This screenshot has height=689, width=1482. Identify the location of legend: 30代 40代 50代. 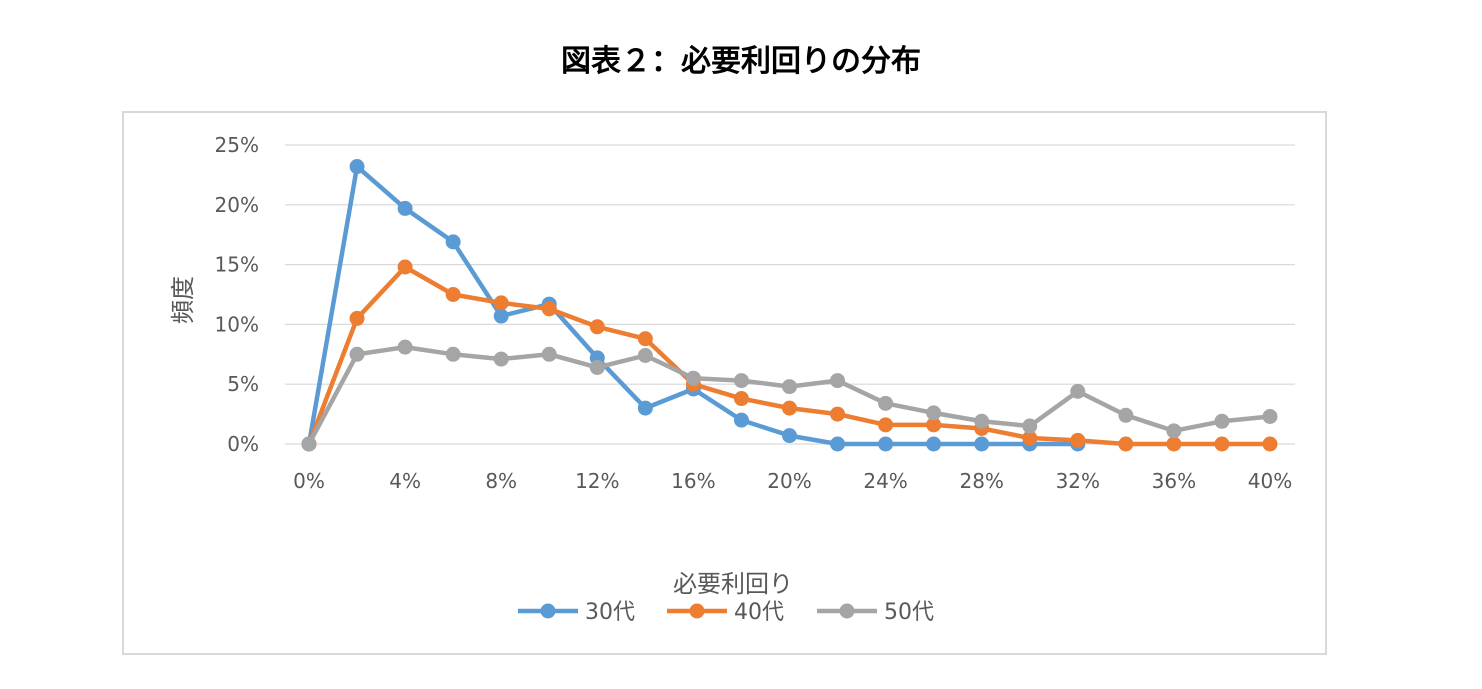
(726, 612).